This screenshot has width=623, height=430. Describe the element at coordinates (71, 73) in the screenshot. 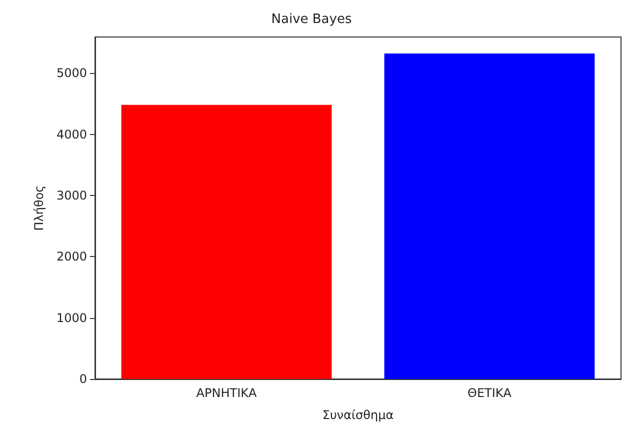

I see `y-tick-label: 5000` at that location.